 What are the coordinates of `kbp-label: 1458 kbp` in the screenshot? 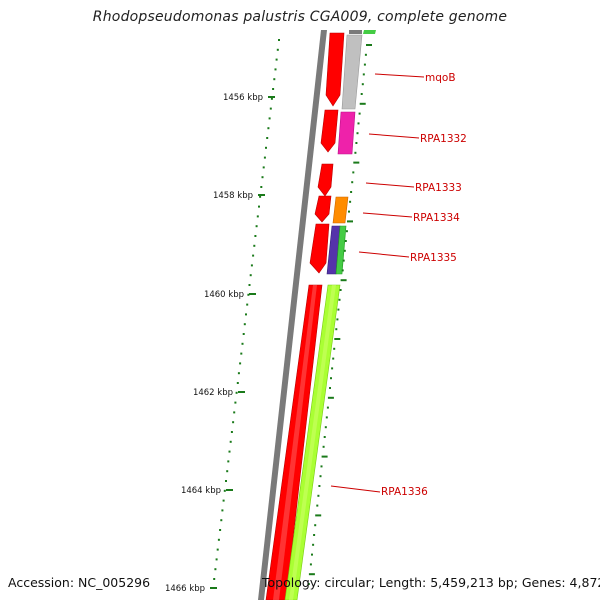 It's located at (233, 196).